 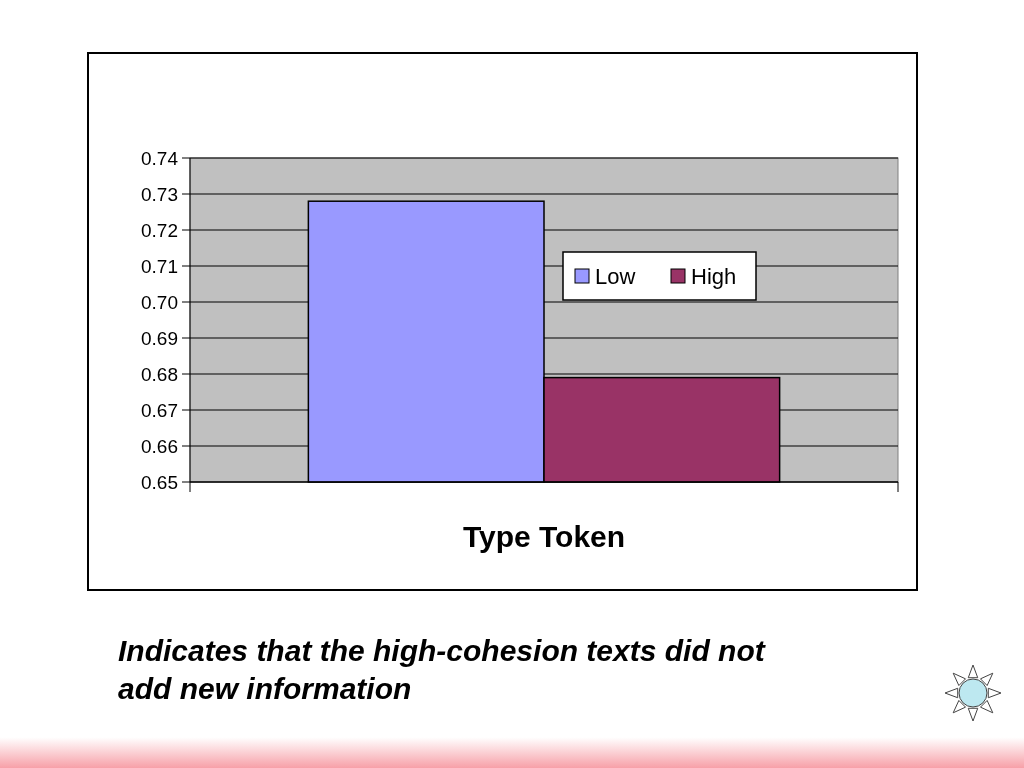 I want to click on x-tick-label: Type Token, so click(x=544, y=536).